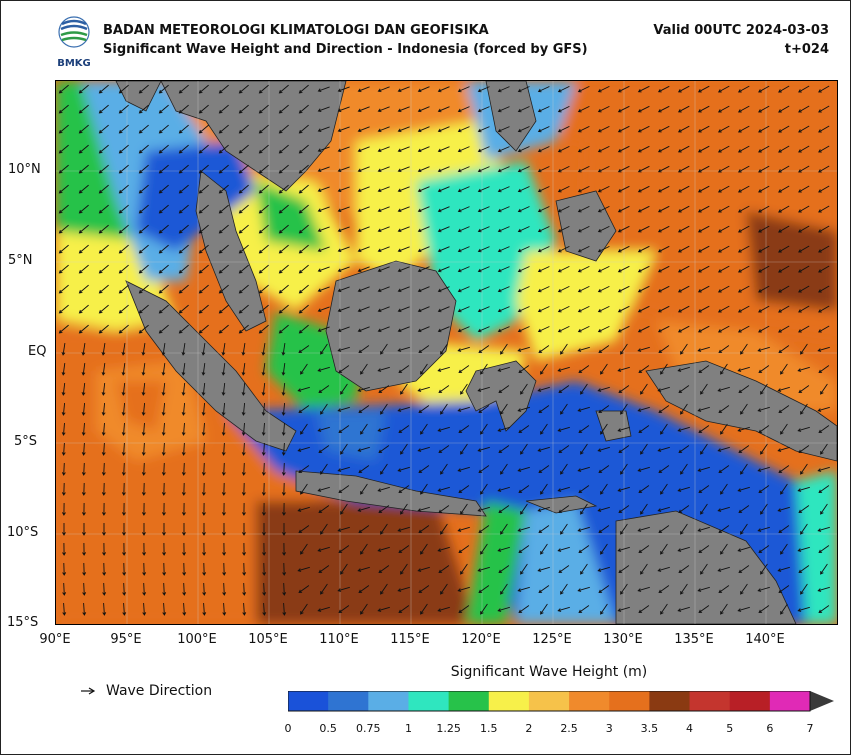 The height and width of the screenshot is (755, 851). What do you see at coordinates (24, 169) in the screenshot?
I see `lat-label-10n: 10°N` at bounding box center [24, 169].